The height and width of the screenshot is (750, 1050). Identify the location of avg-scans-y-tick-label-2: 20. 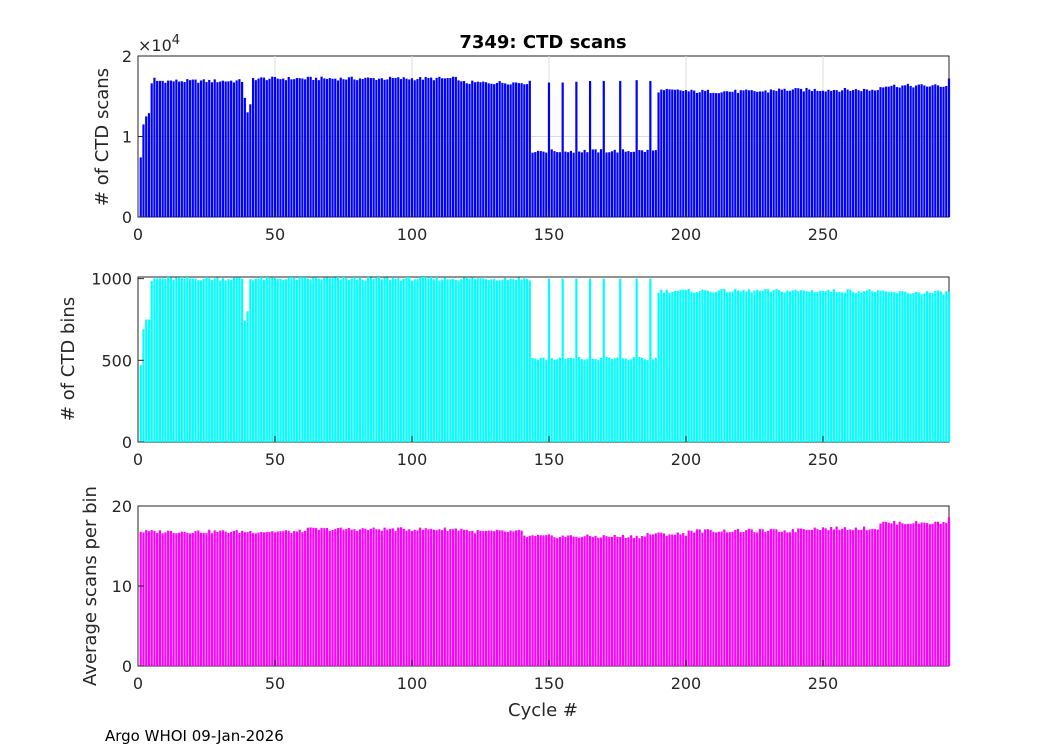
(122, 506).